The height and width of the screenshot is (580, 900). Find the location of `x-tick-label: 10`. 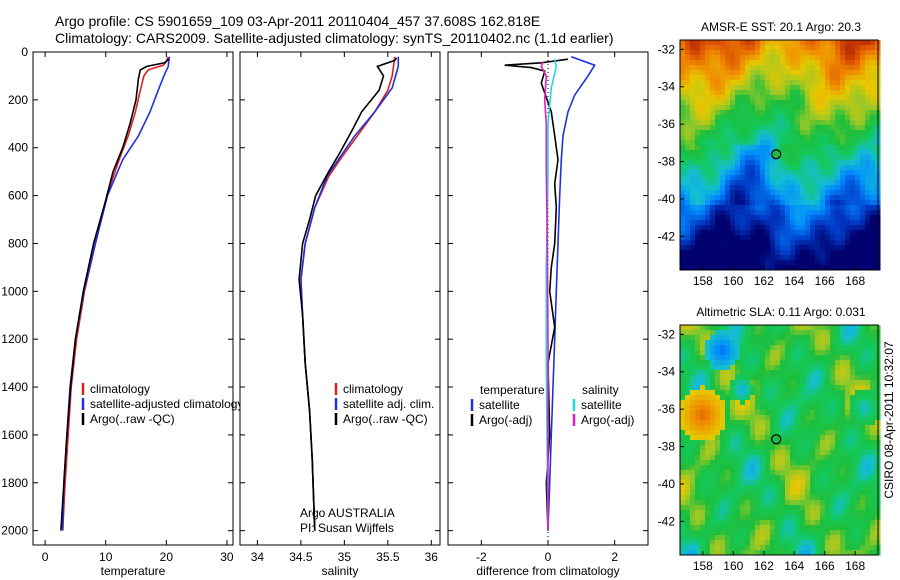

x-tick-label: 10 is located at coordinates (106, 557).